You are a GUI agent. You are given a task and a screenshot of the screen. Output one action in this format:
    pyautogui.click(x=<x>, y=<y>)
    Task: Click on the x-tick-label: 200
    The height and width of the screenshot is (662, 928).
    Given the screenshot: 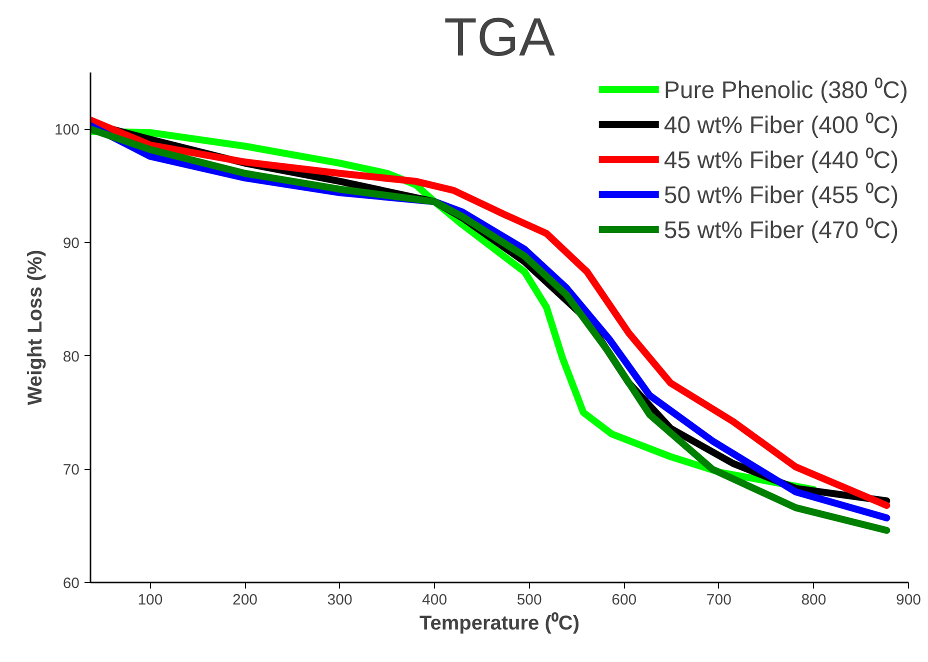 What is the action you would take?
    pyautogui.click(x=245, y=600)
    